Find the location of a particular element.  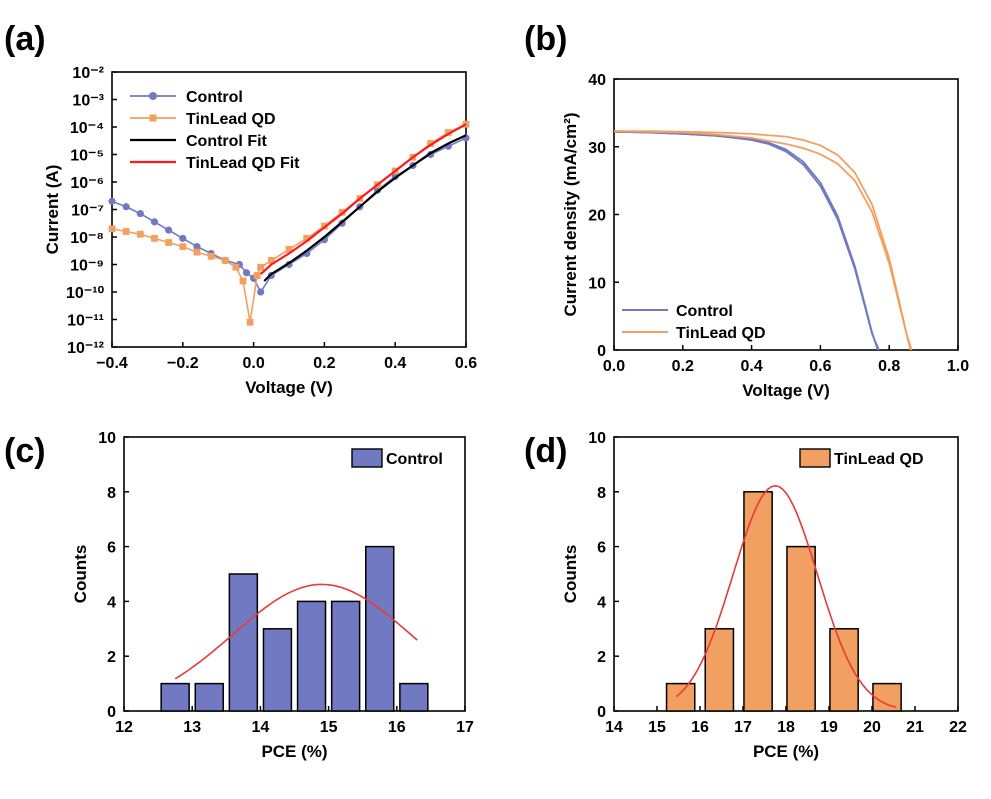

y-tick-label-b: 30 is located at coordinates (597, 148).